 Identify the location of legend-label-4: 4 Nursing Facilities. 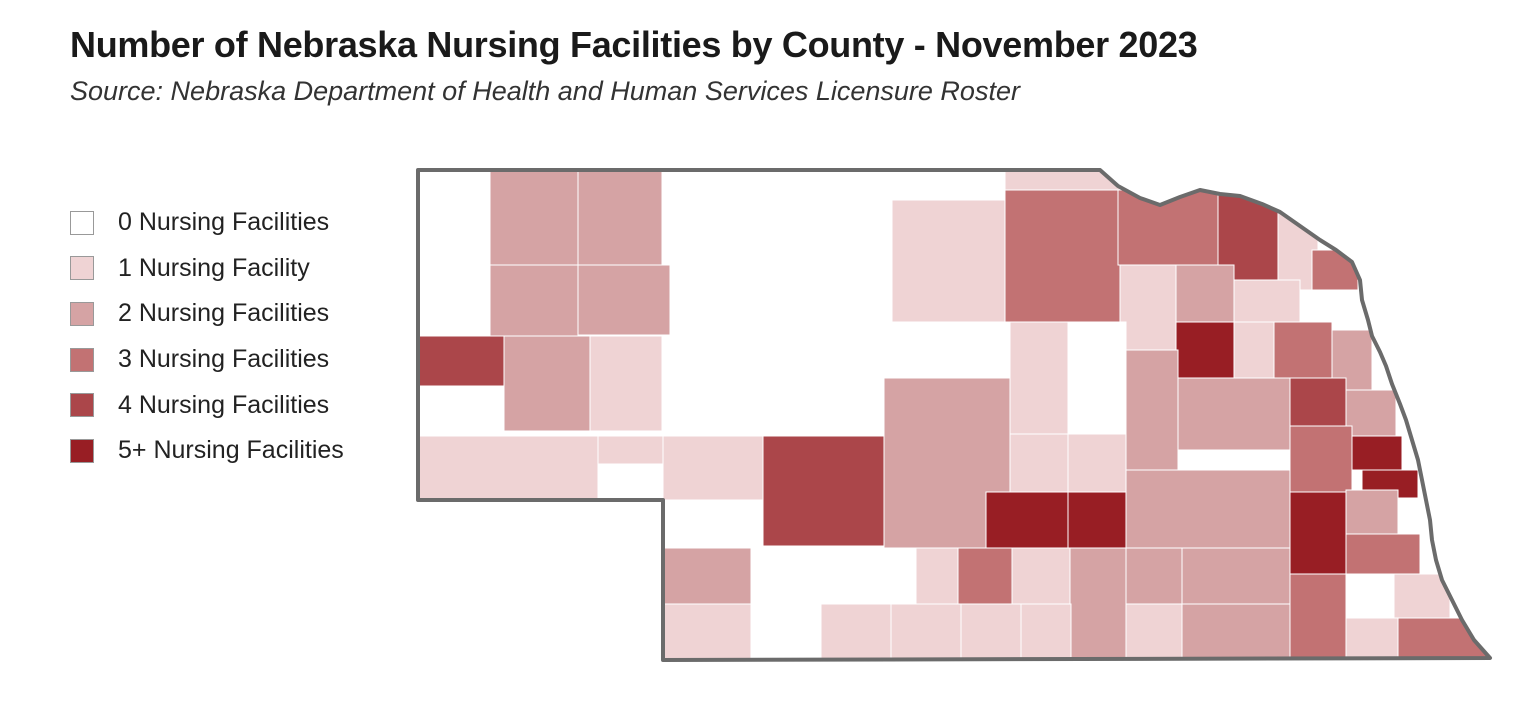
(224, 404).